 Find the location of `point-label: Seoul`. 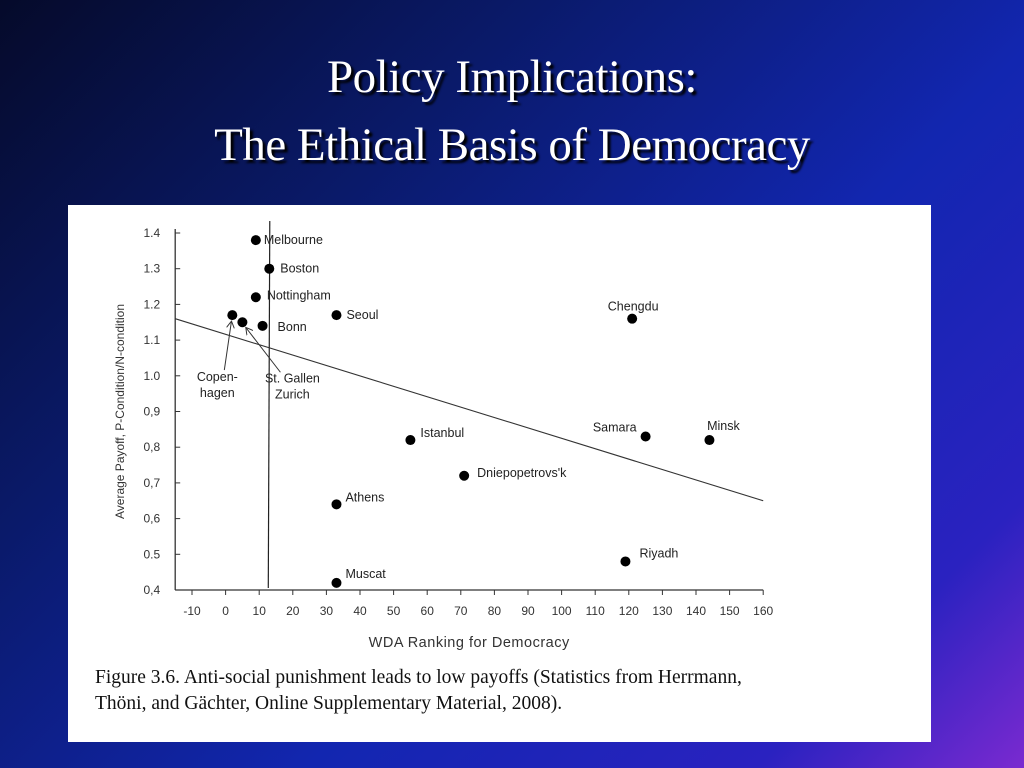

point-label: Seoul is located at coordinates (362, 315).